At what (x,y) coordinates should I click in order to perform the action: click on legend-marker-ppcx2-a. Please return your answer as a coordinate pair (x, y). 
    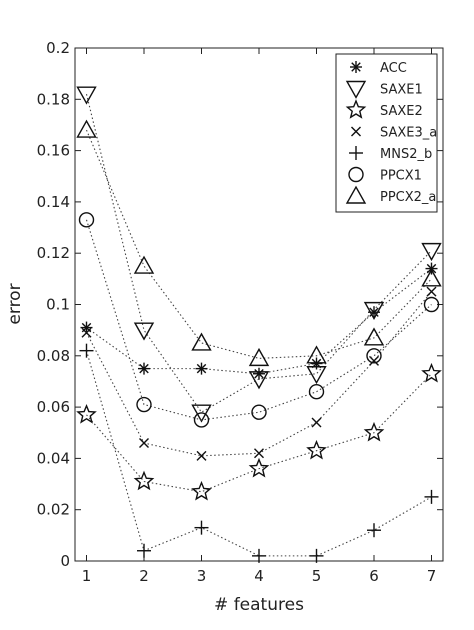
    Looking at the image, I should click on (356, 194).